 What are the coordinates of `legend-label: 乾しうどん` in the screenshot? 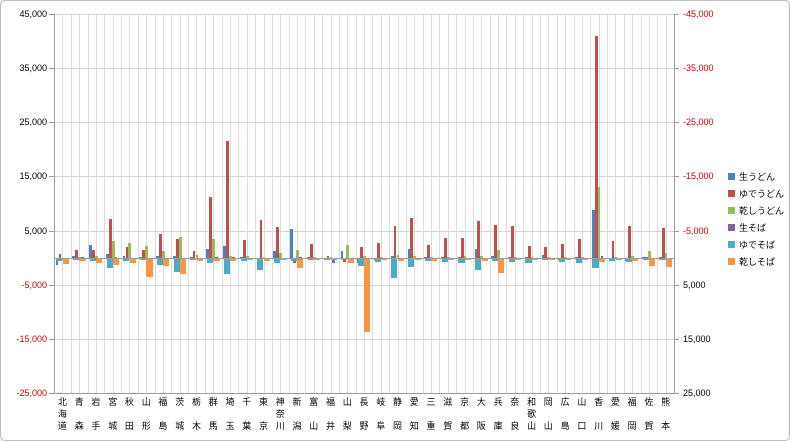 It's located at (762, 210).